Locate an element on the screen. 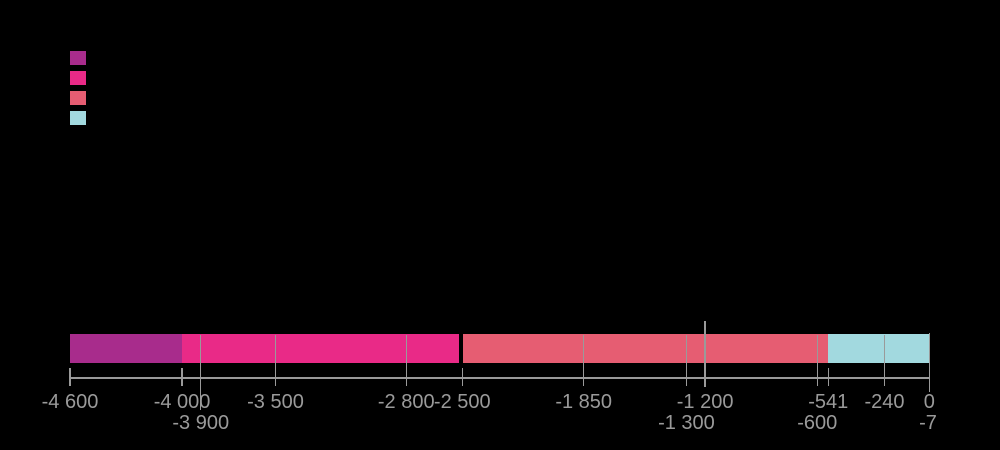  axis-tick-label: -1 850 is located at coordinates (584, 402).